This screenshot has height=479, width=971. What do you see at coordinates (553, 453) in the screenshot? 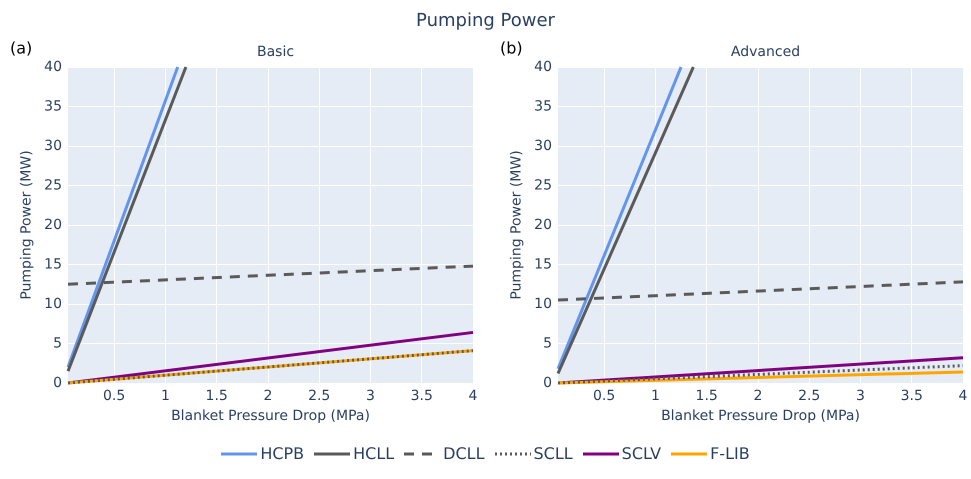
I see `legend-label: SCLL` at bounding box center [553, 453].